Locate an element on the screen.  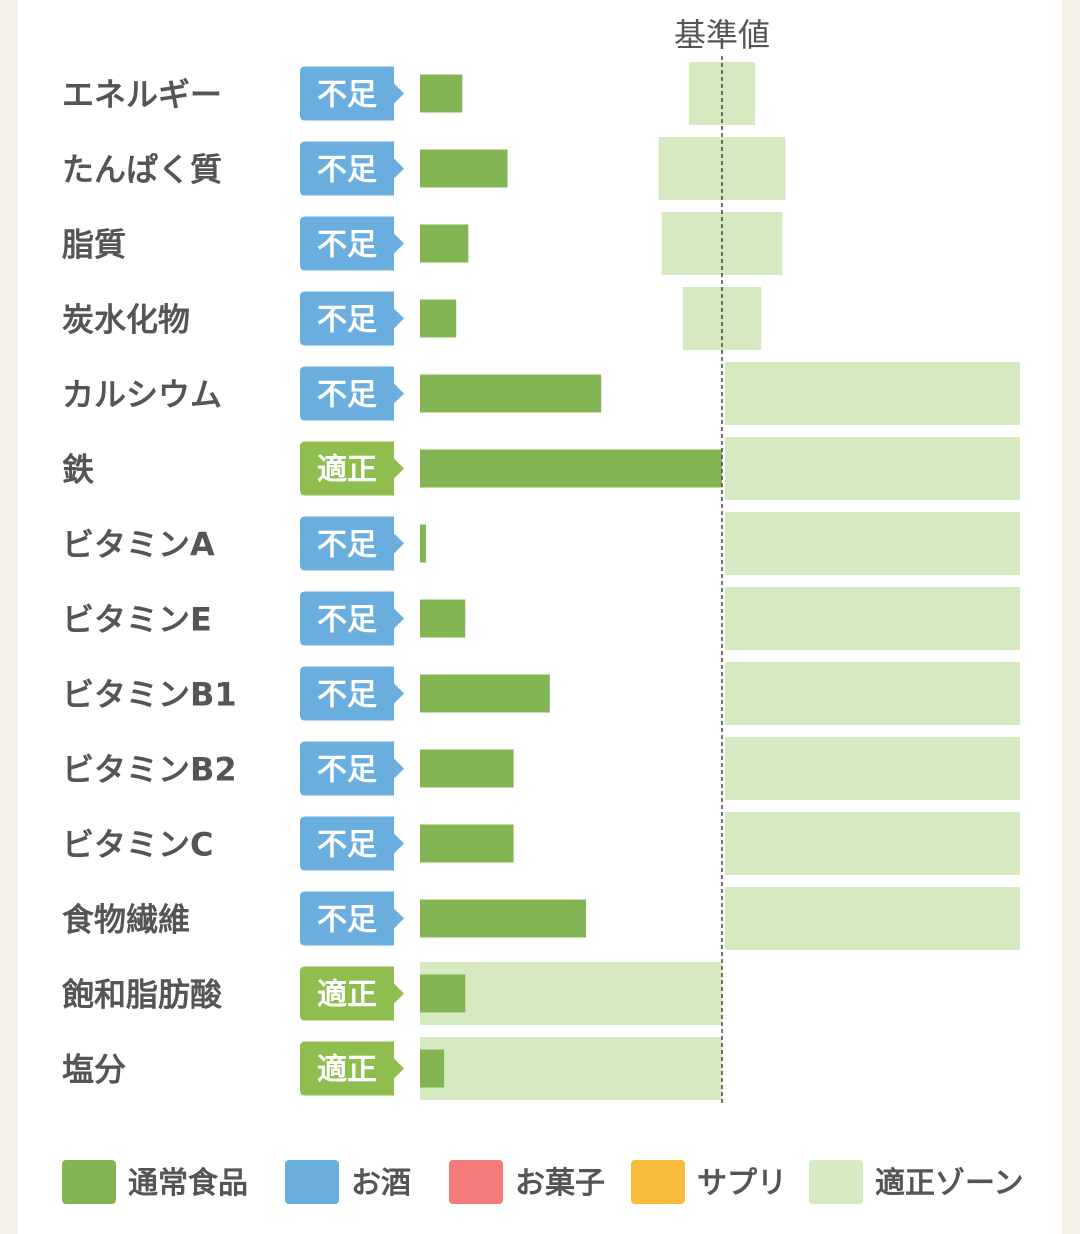
nutrient-label: 脂質 is located at coordinates (94, 245).